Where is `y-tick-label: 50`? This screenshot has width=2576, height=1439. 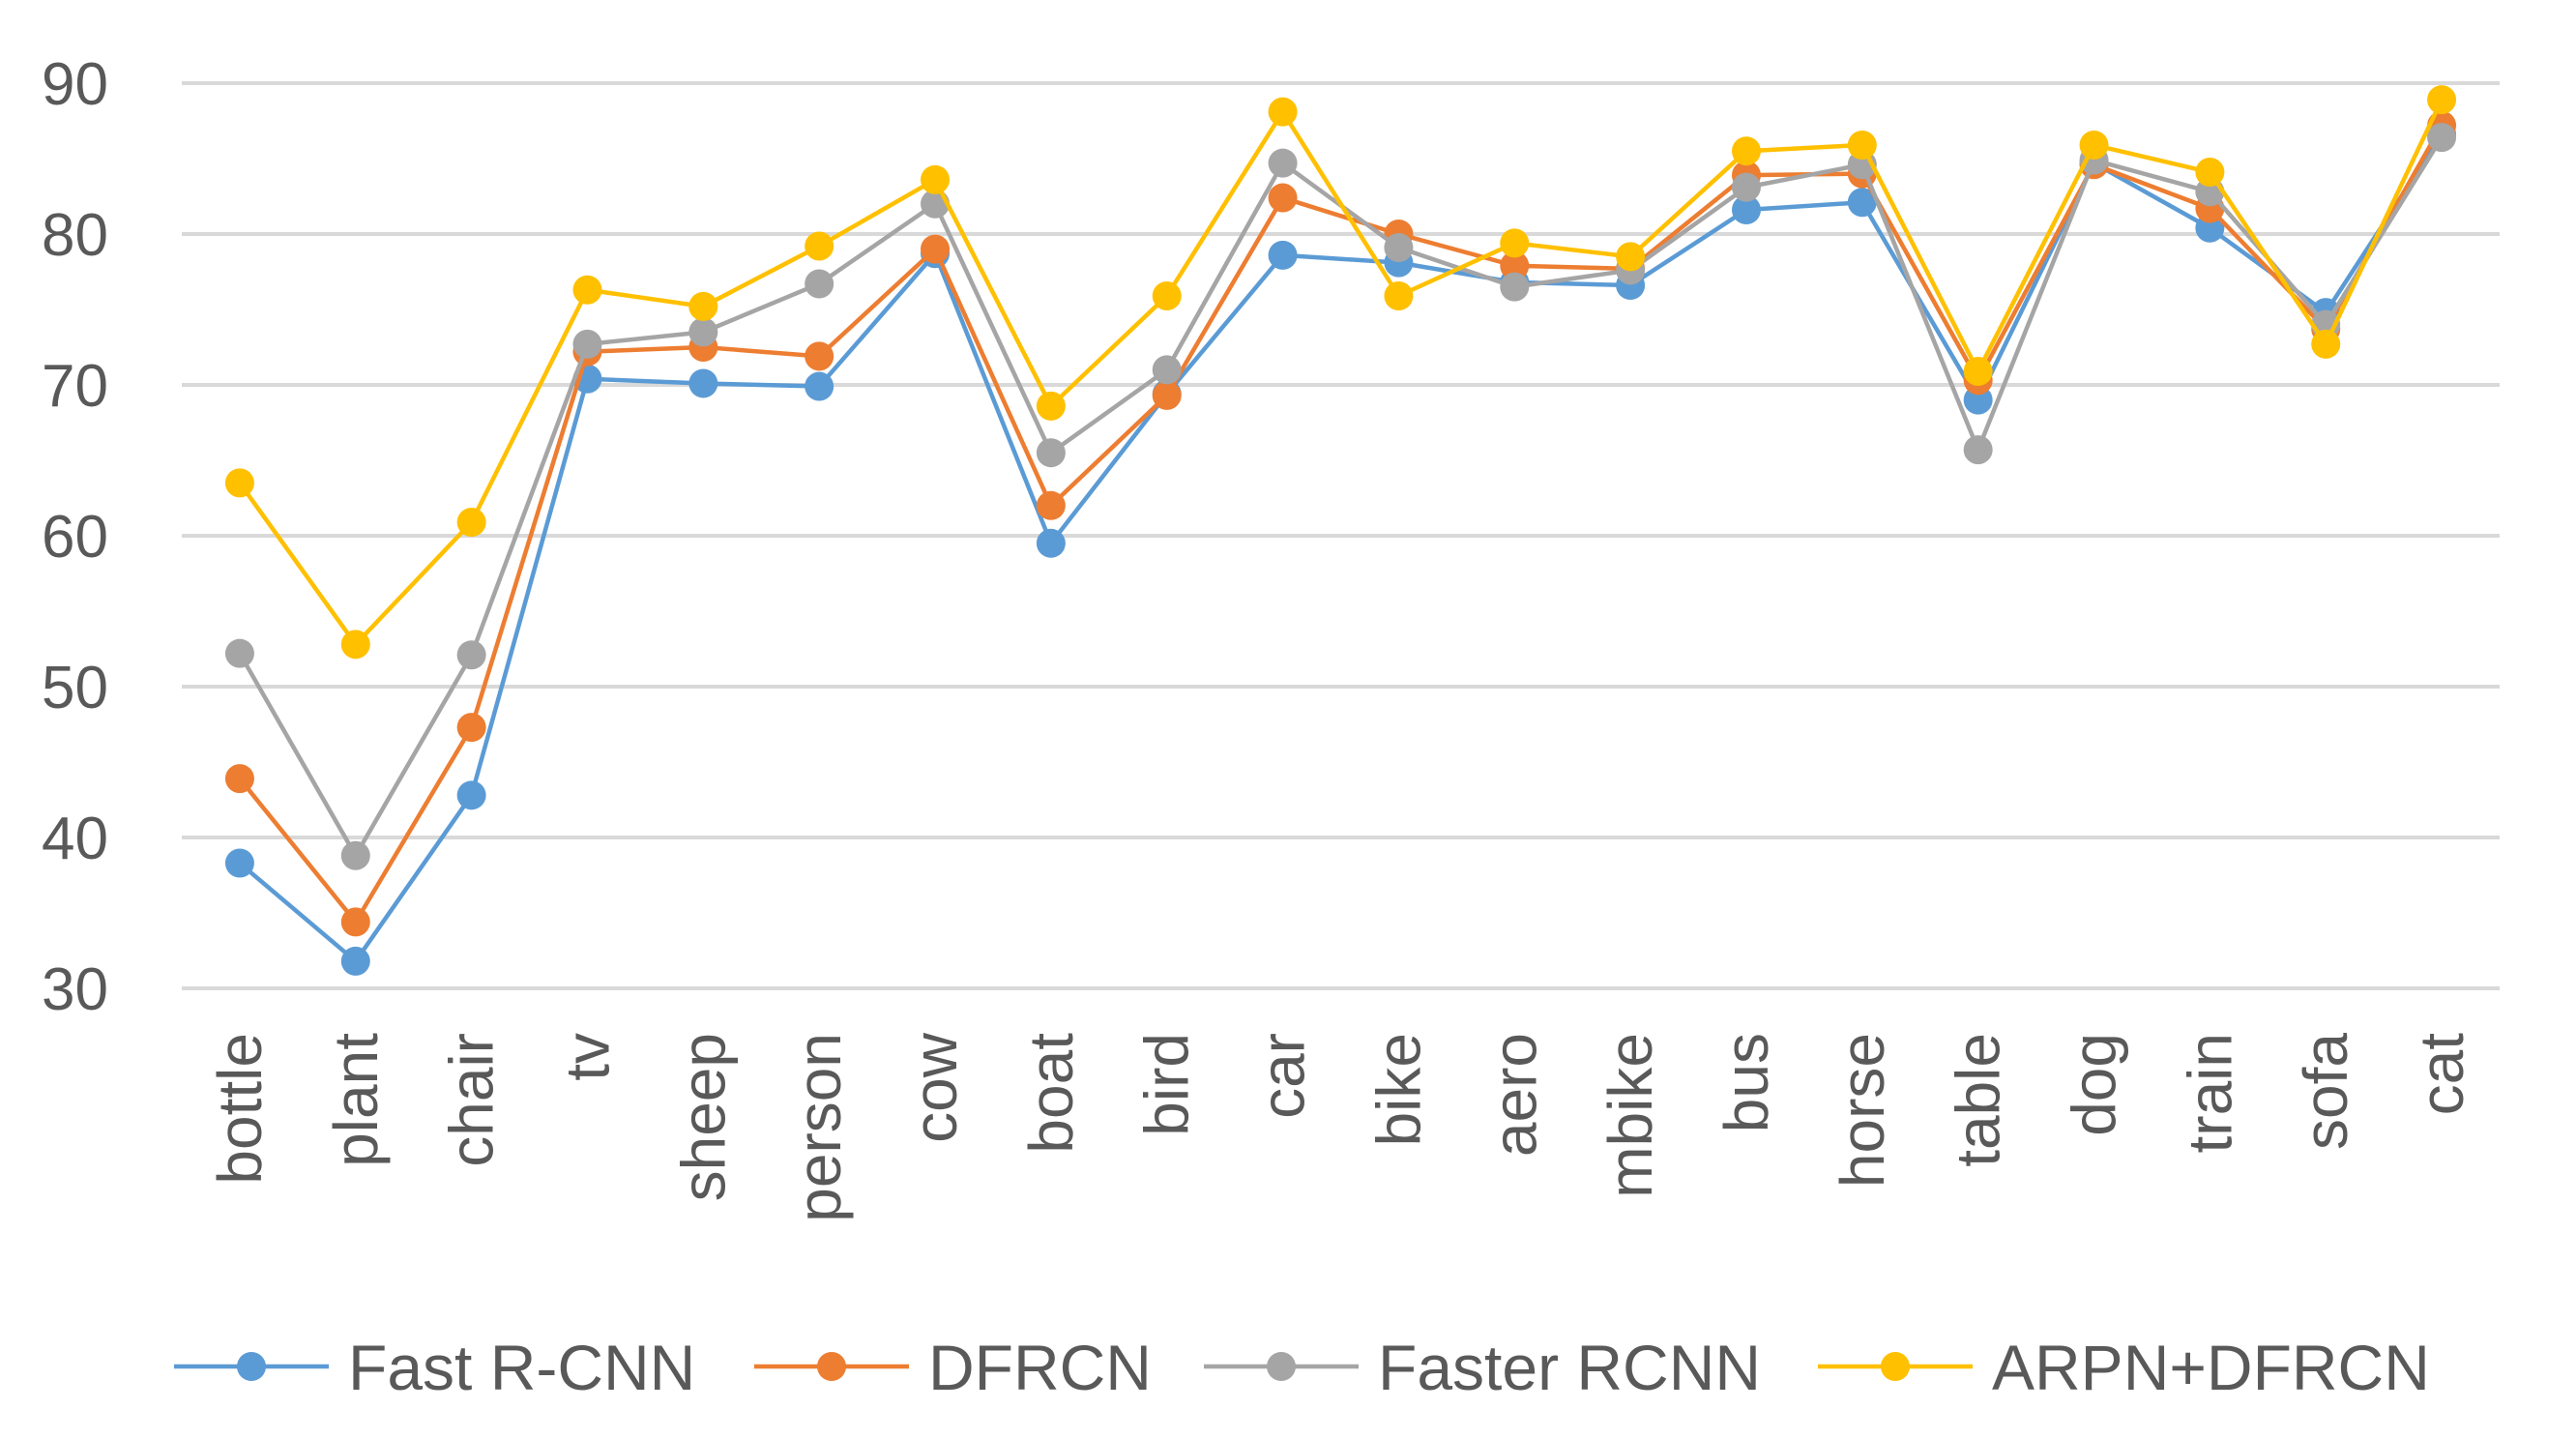 y-tick-label: 50 is located at coordinates (75, 688).